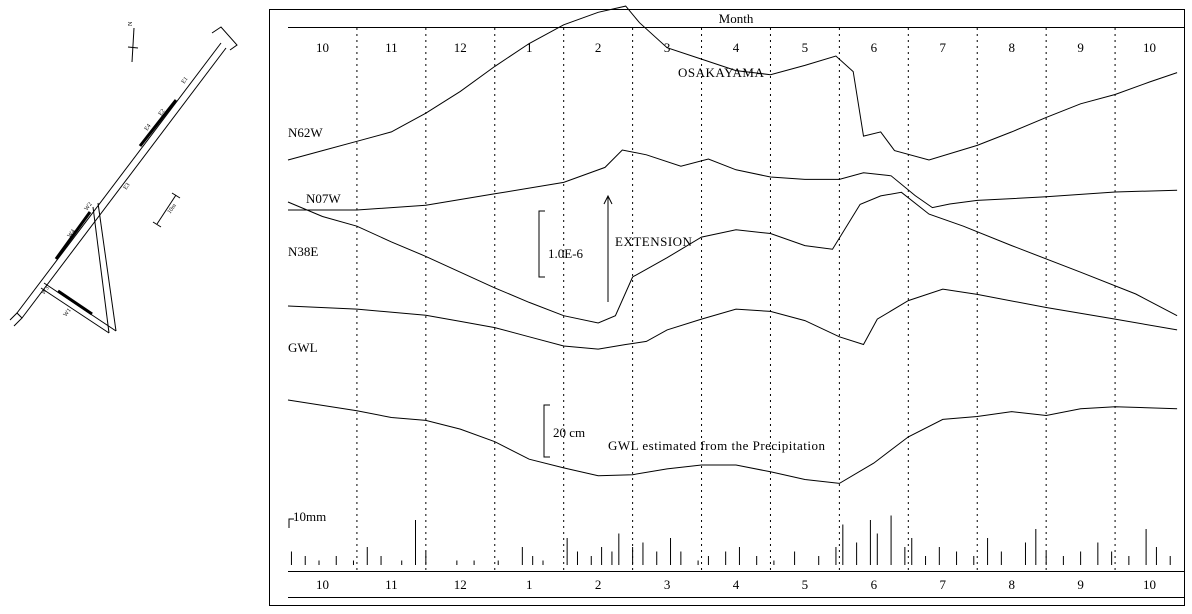 This screenshot has width=1192, height=614. I want to click on site-label: OSAKAYAMA, so click(721, 72).